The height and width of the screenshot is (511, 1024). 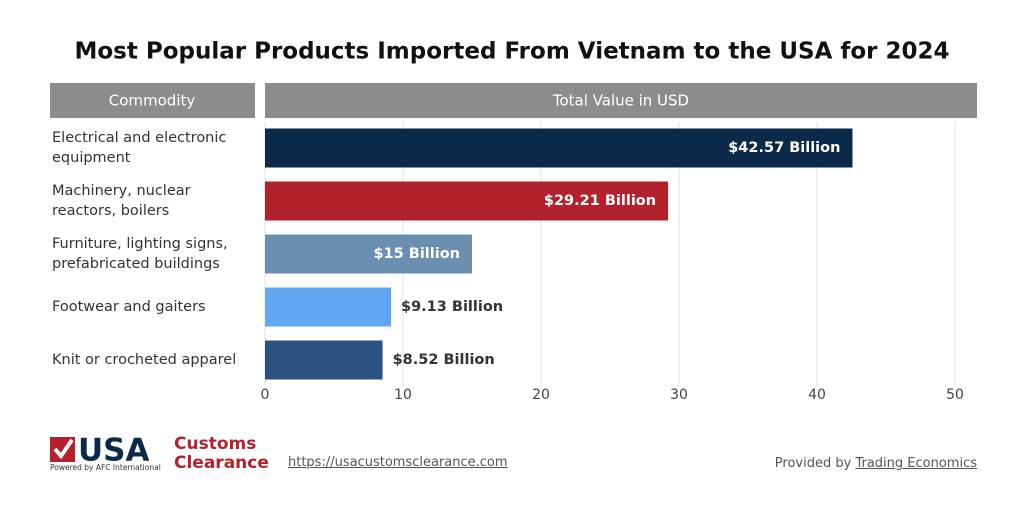 I want to click on value-label: $29.21 Billion, so click(x=600, y=201).